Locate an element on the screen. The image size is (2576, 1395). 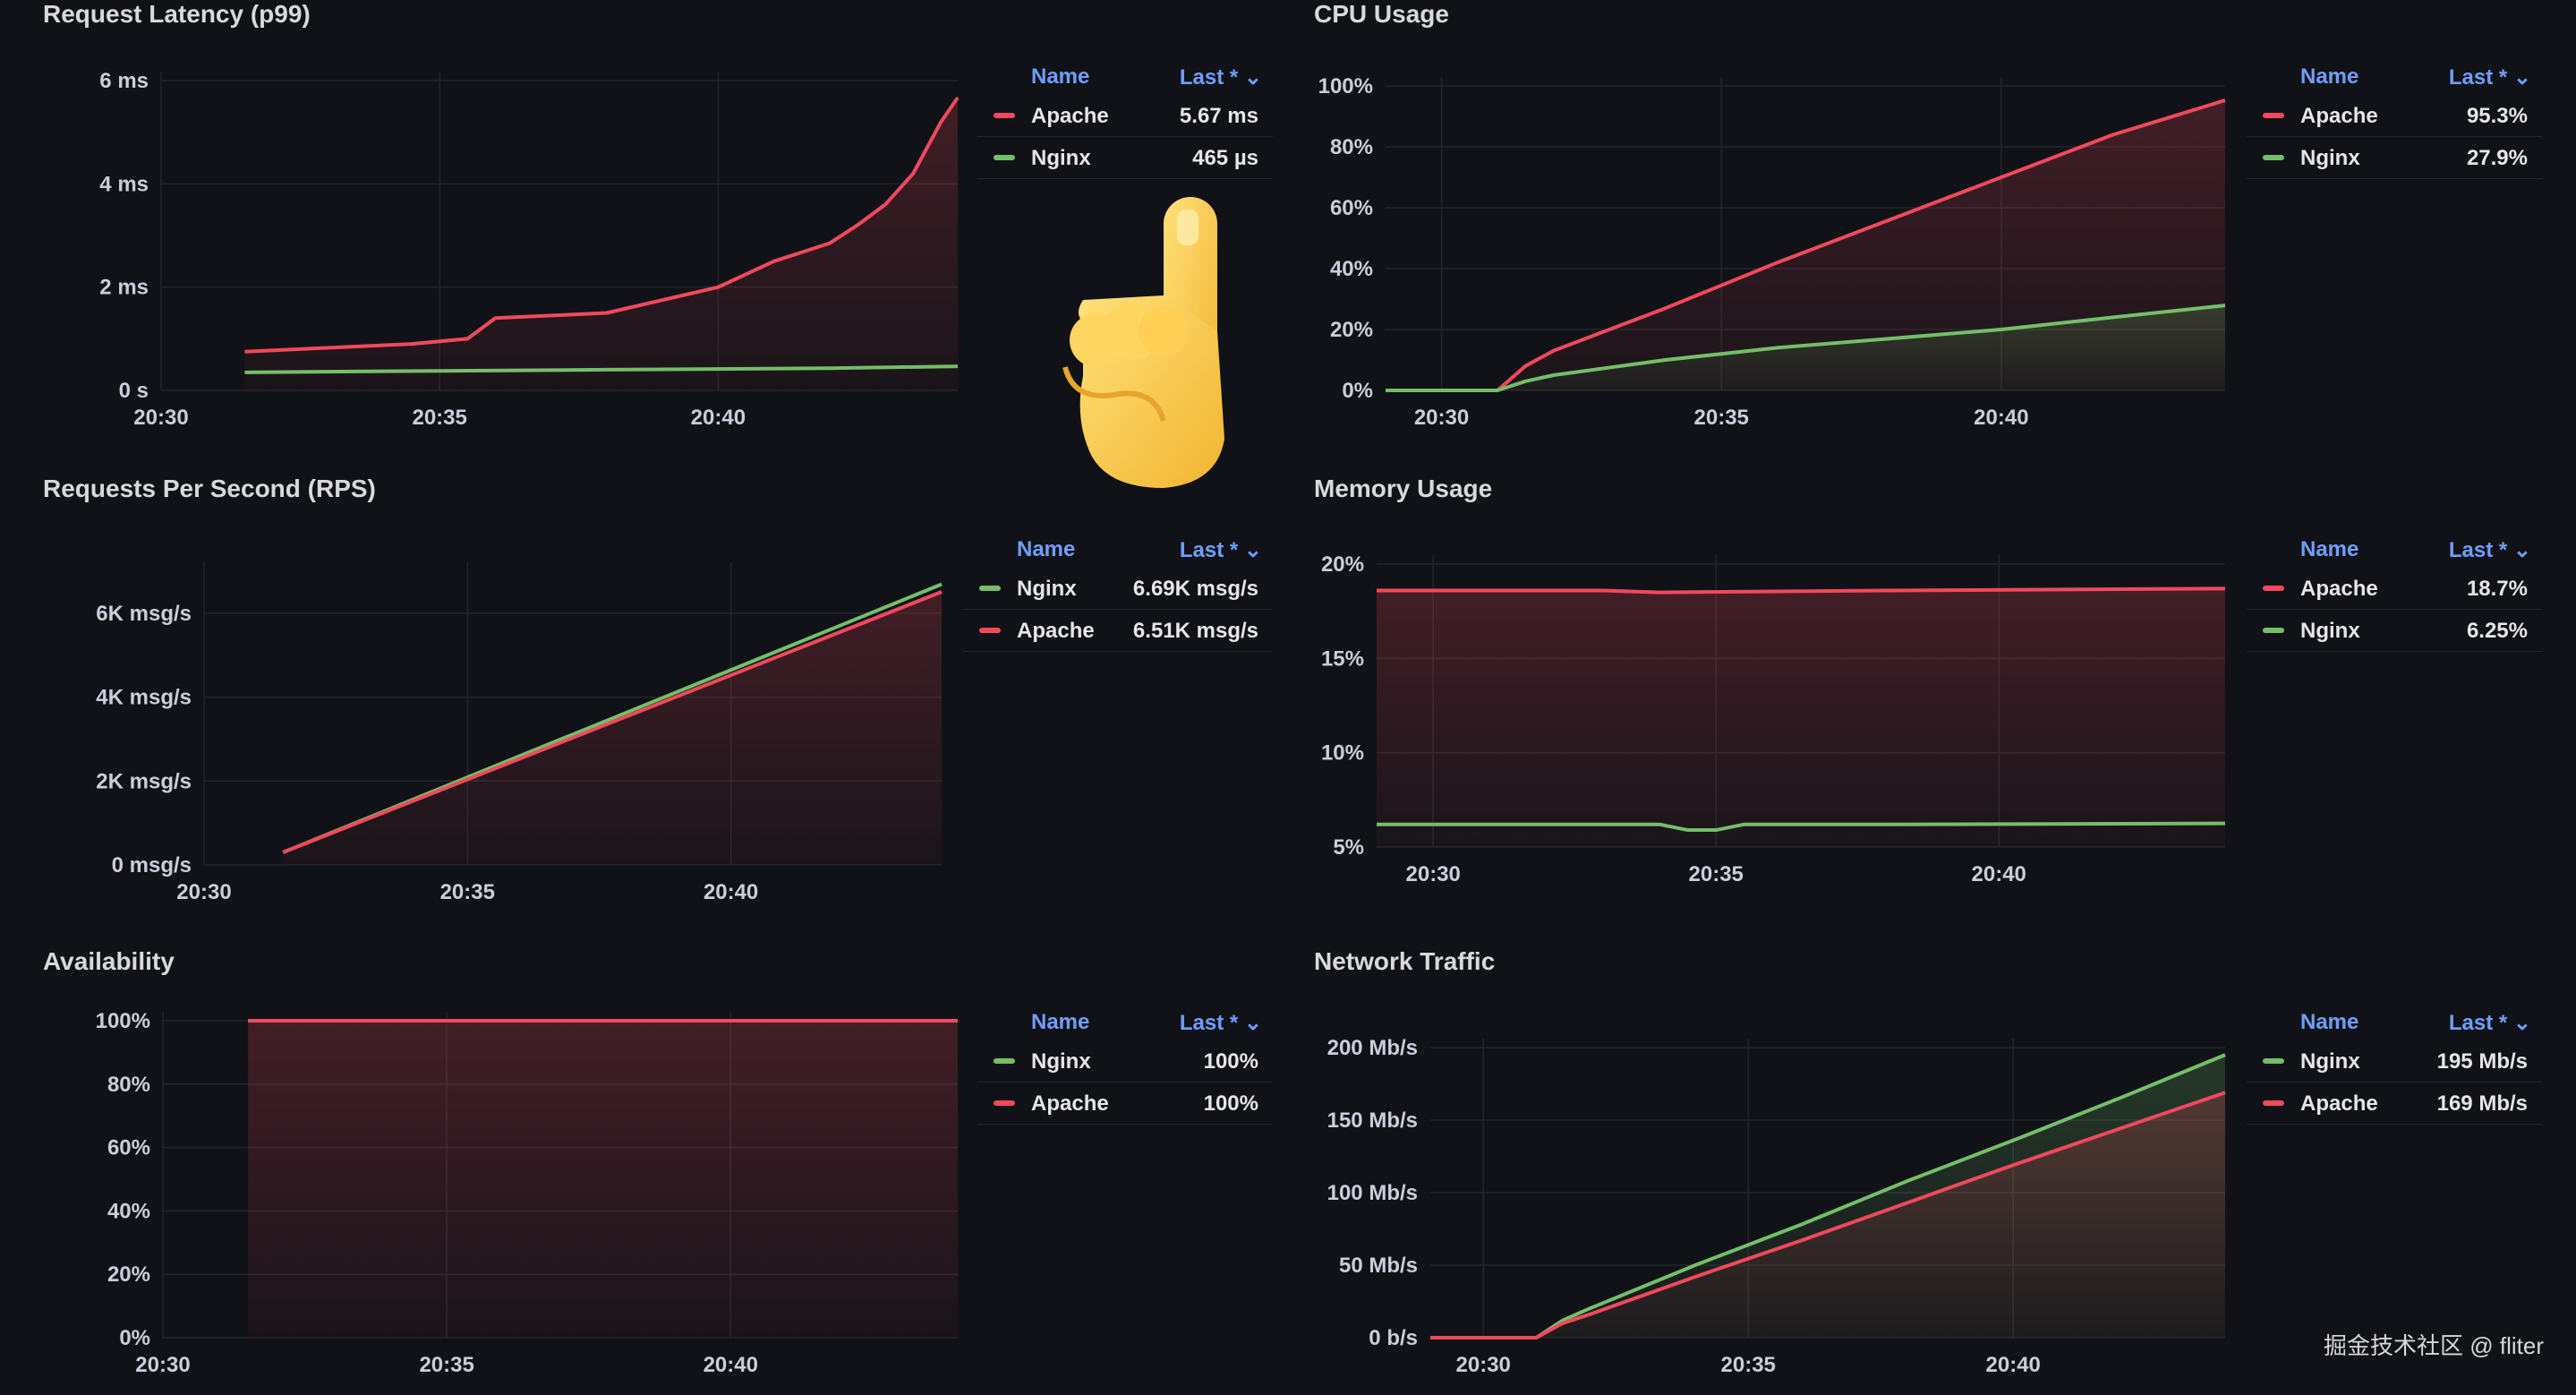
y-tick-label: 100 Mb/s is located at coordinates (1372, 1193).